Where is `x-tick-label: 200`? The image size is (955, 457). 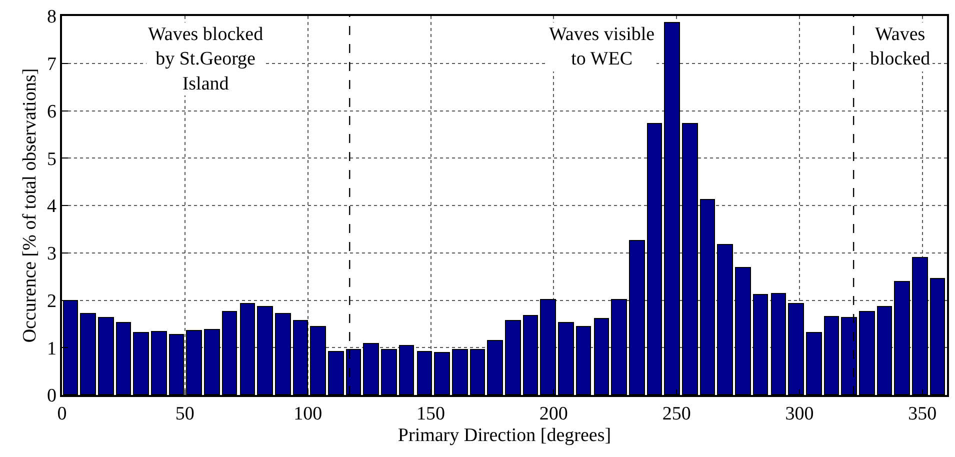 x-tick-label: 200 is located at coordinates (553, 414).